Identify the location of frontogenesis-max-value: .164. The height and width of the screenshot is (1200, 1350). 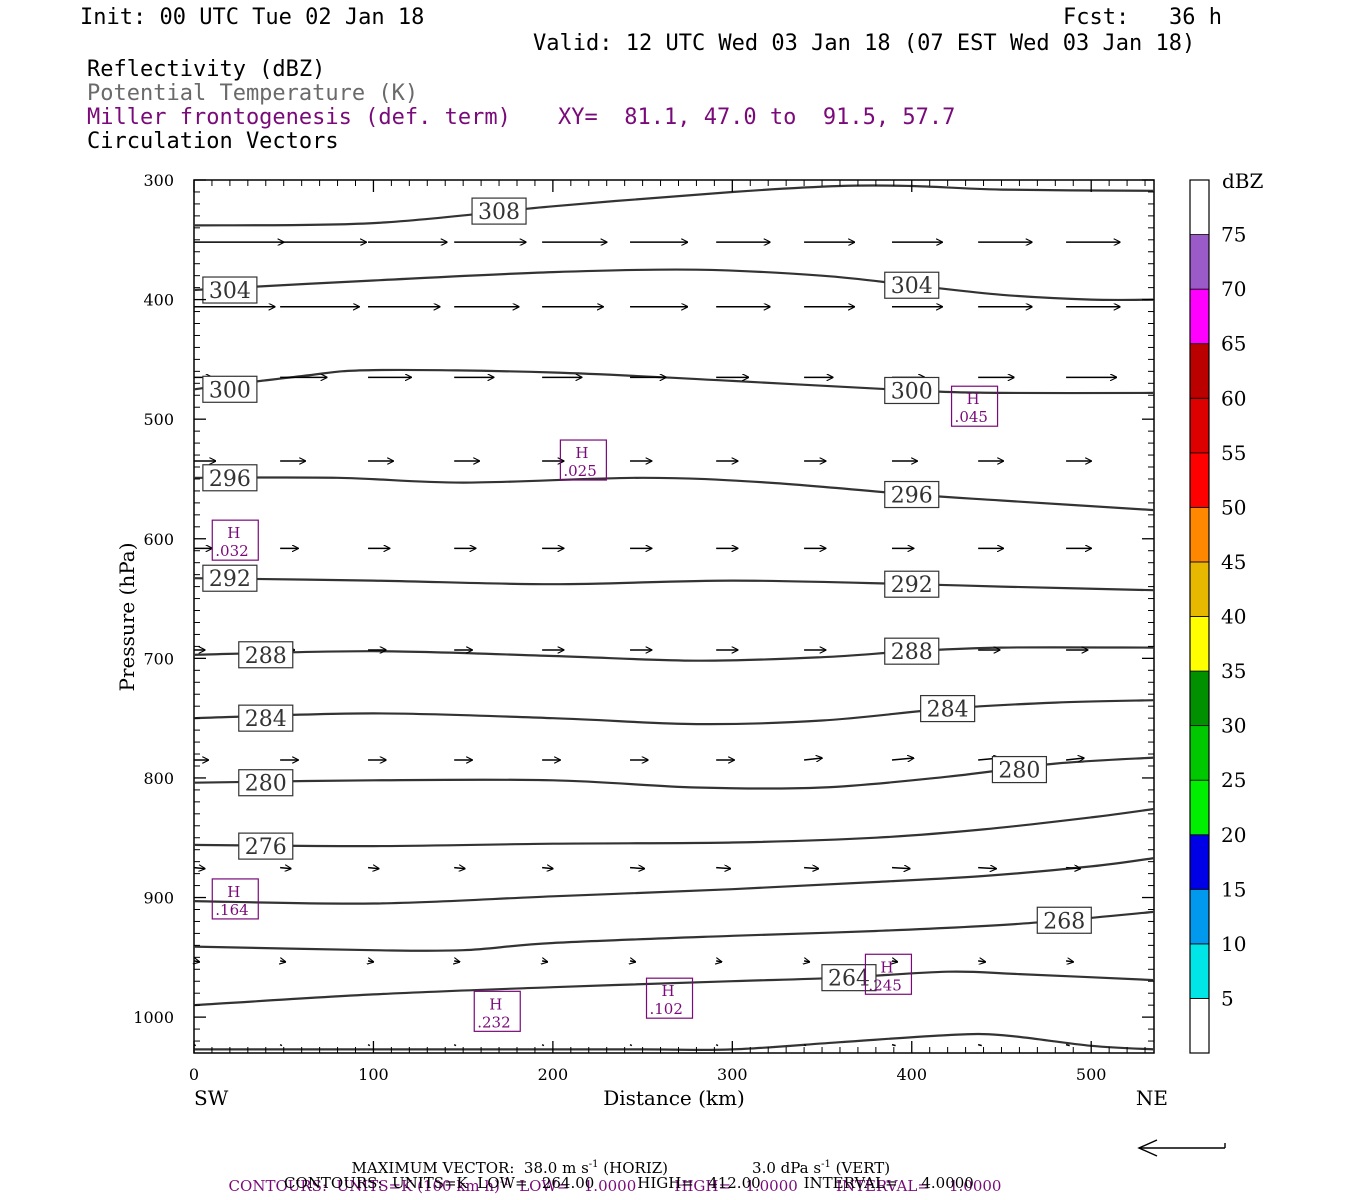
(231, 910).